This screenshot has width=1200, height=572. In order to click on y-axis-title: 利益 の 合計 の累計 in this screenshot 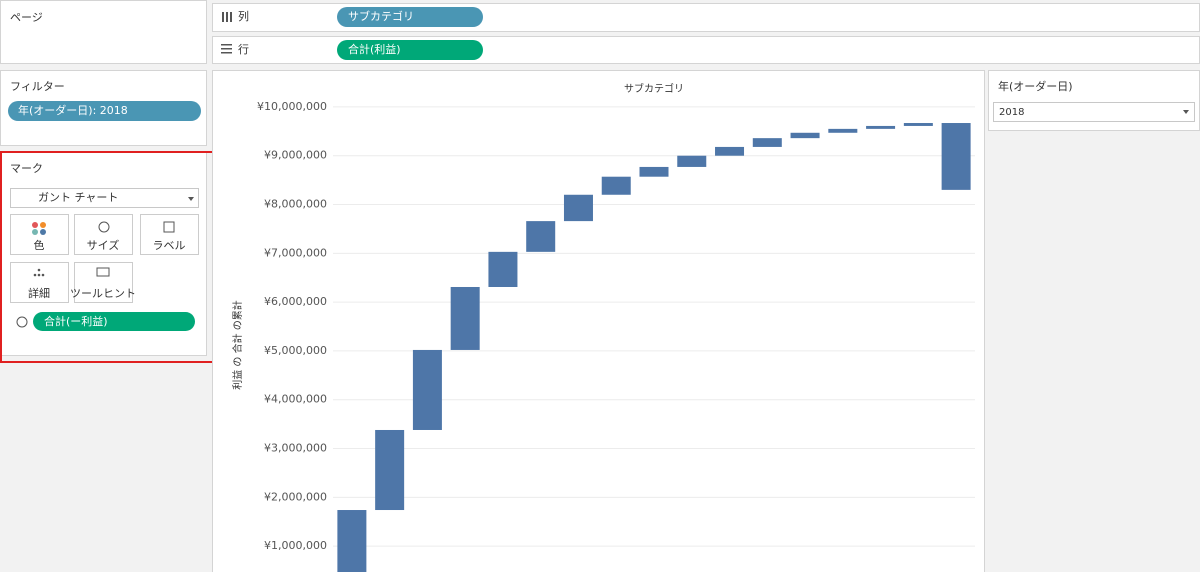, I will do `click(237, 345)`.